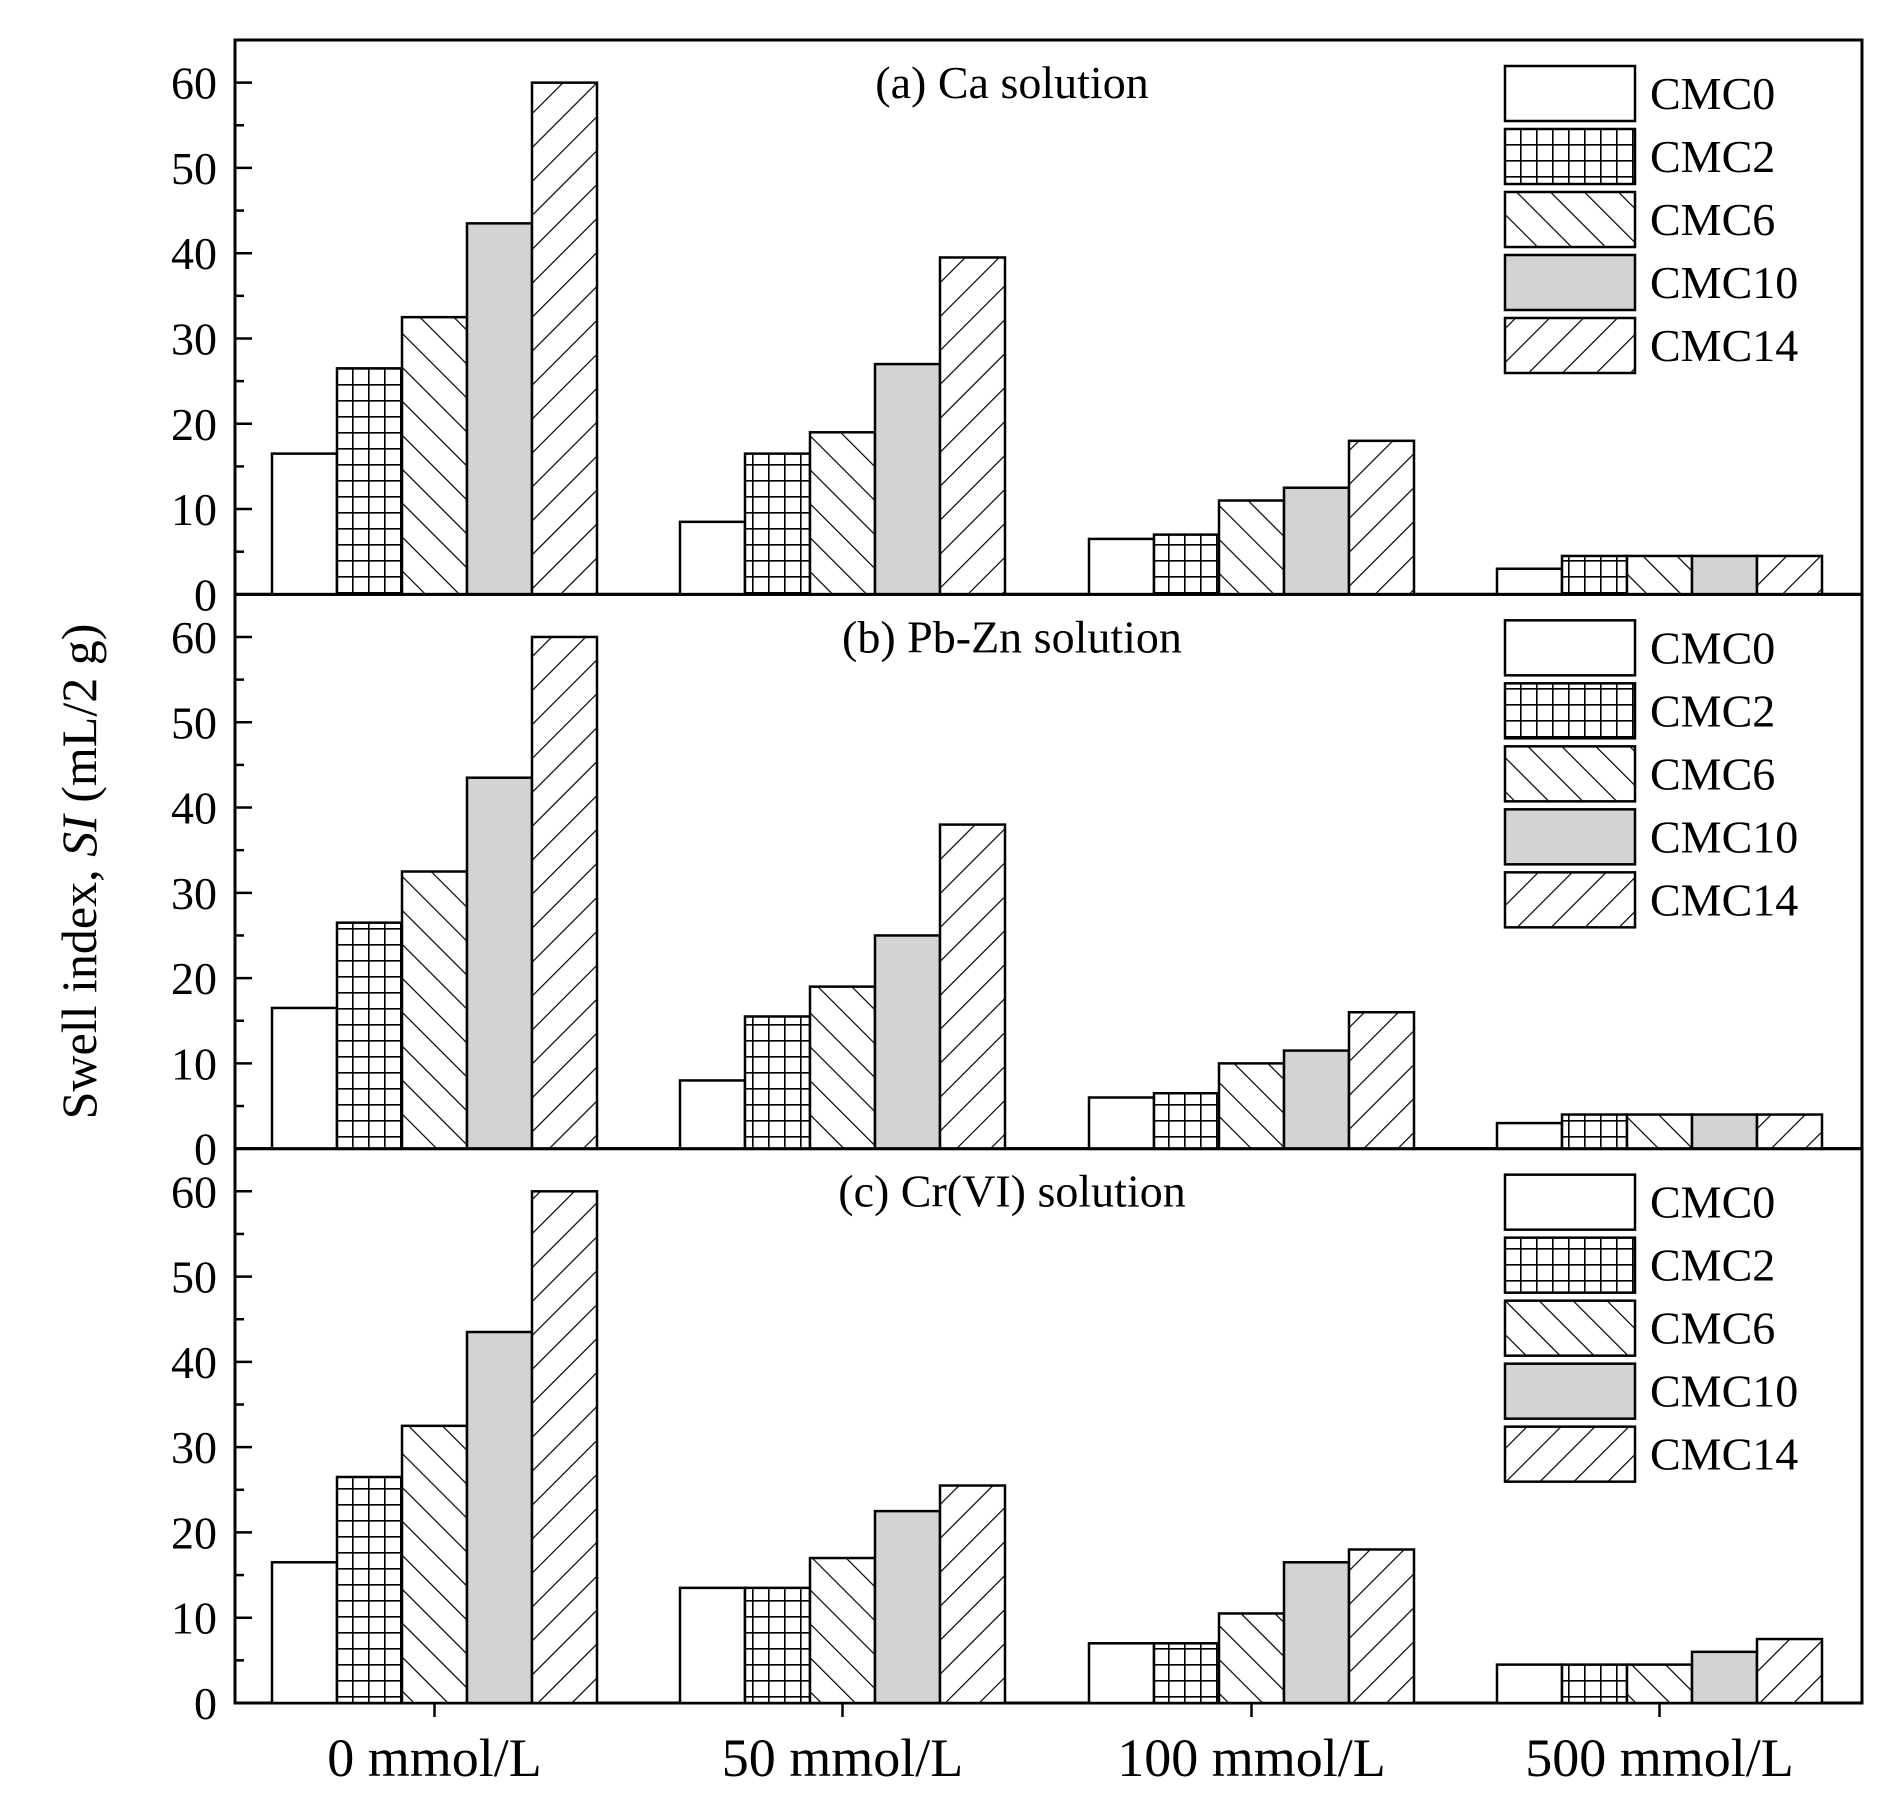  I want to click on x-tick-label: 0 mmol/L, so click(434, 1758).